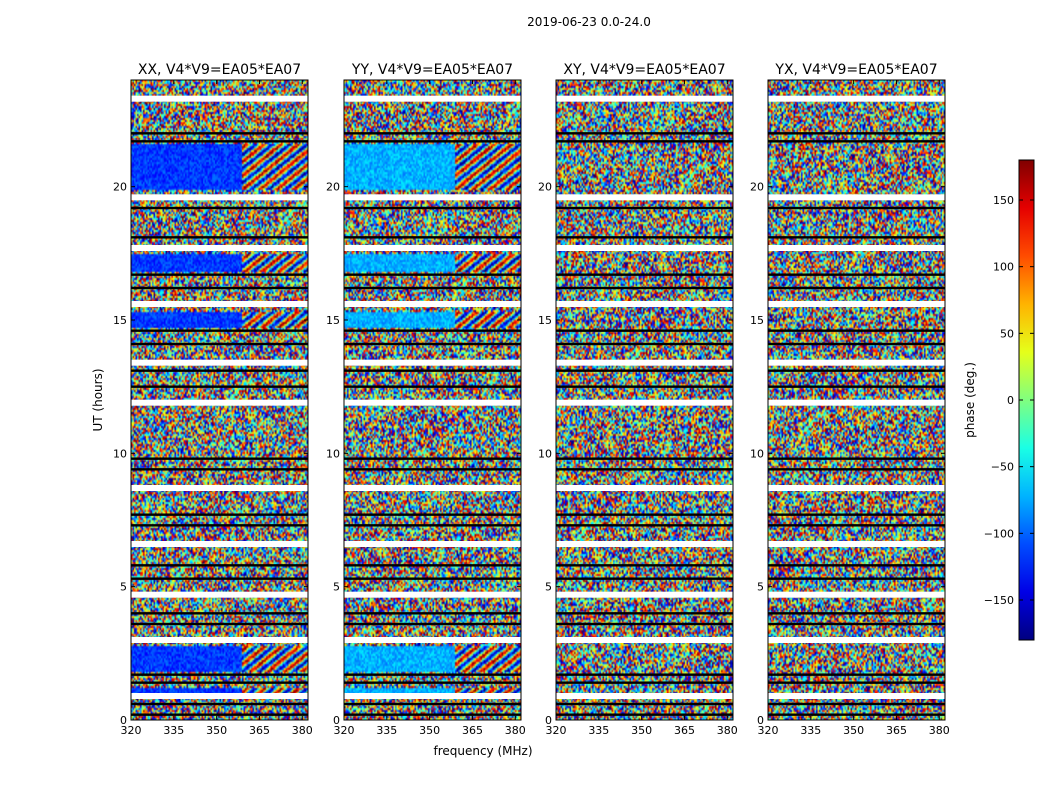 The width and height of the screenshot is (1050, 800). I want to click on y-tick-label-0-2: 10, so click(120, 453).